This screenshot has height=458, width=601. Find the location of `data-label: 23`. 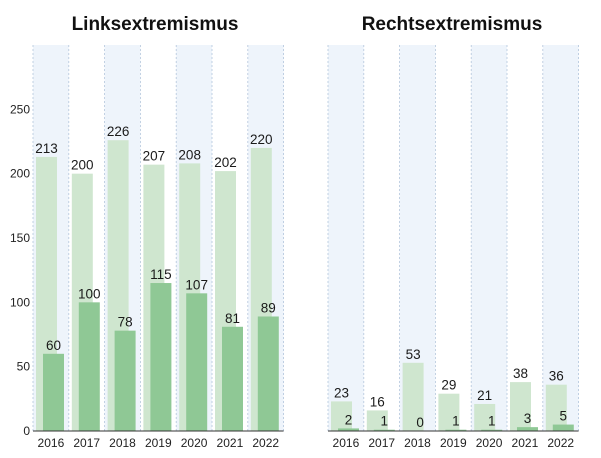

data-label: 23 is located at coordinates (341, 392).